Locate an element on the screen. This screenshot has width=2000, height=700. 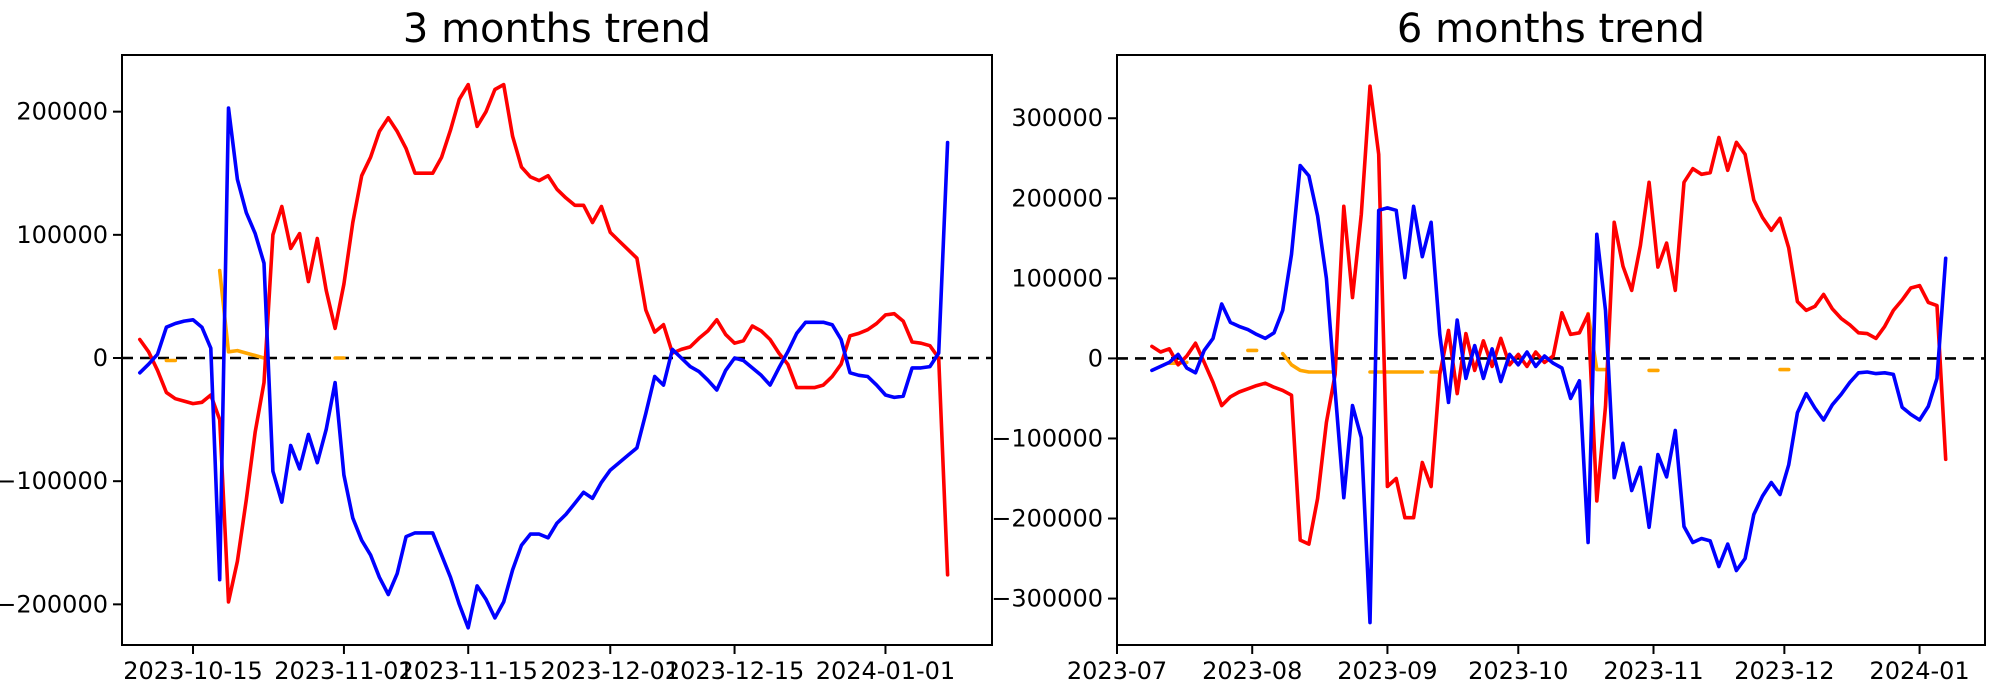
y-axis-tick-label: 300000 is located at coordinates (1057, 118).